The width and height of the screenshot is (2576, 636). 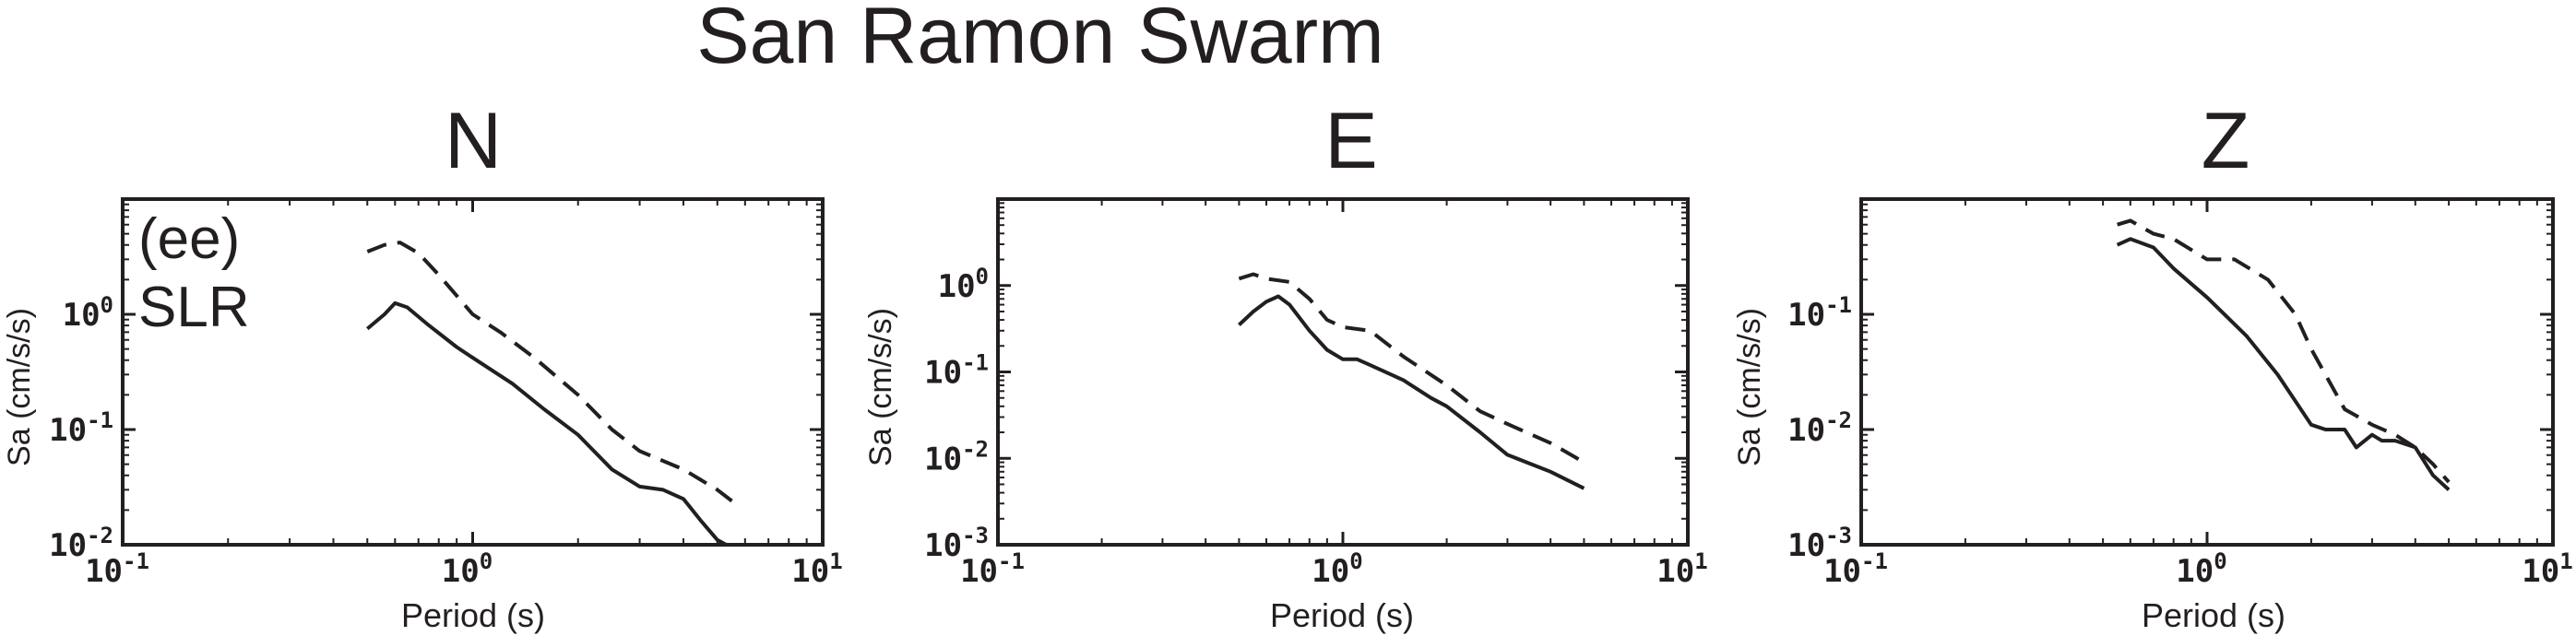 What do you see at coordinates (194, 307) in the screenshot?
I see `annotation-line-2: SLR` at bounding box center [194, 307].